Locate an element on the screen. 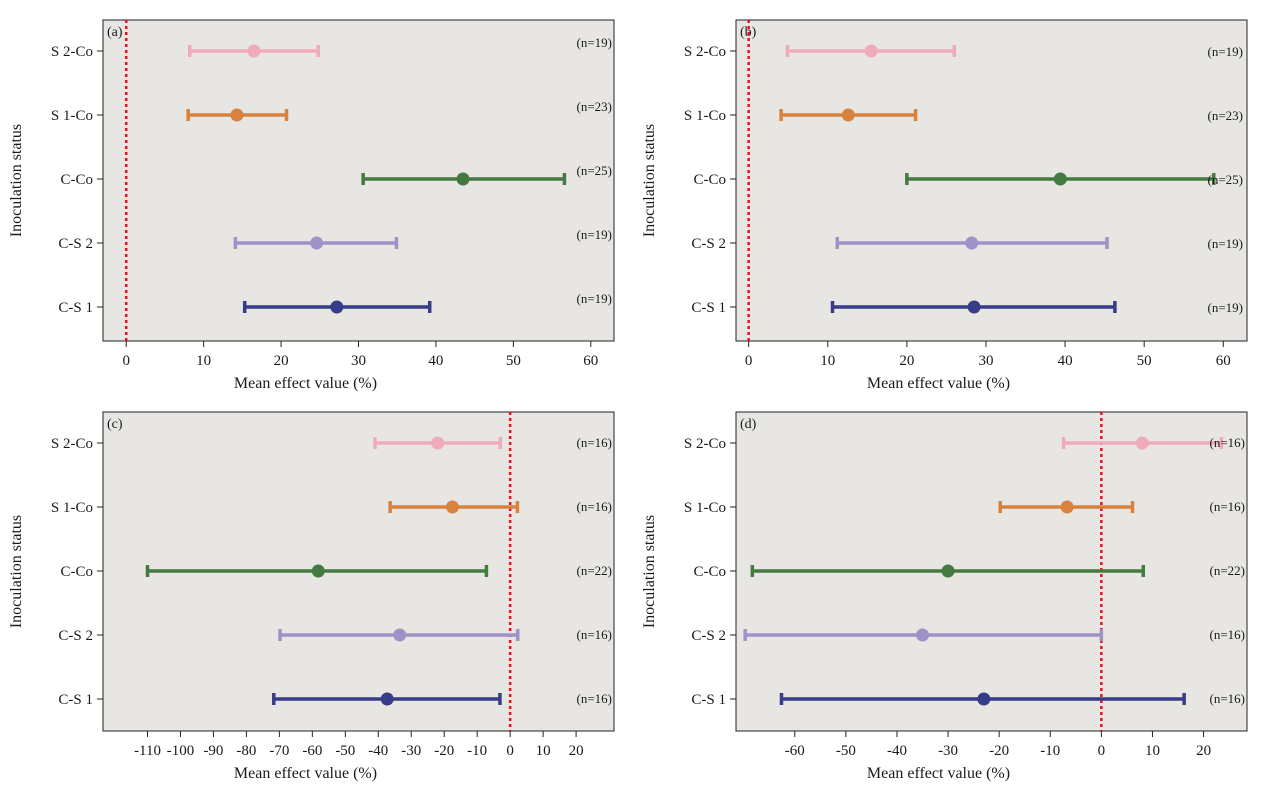 The width and height of the screenshot is (1266, 802). x-tick-label: -100 is located at coordinates (181, 751).